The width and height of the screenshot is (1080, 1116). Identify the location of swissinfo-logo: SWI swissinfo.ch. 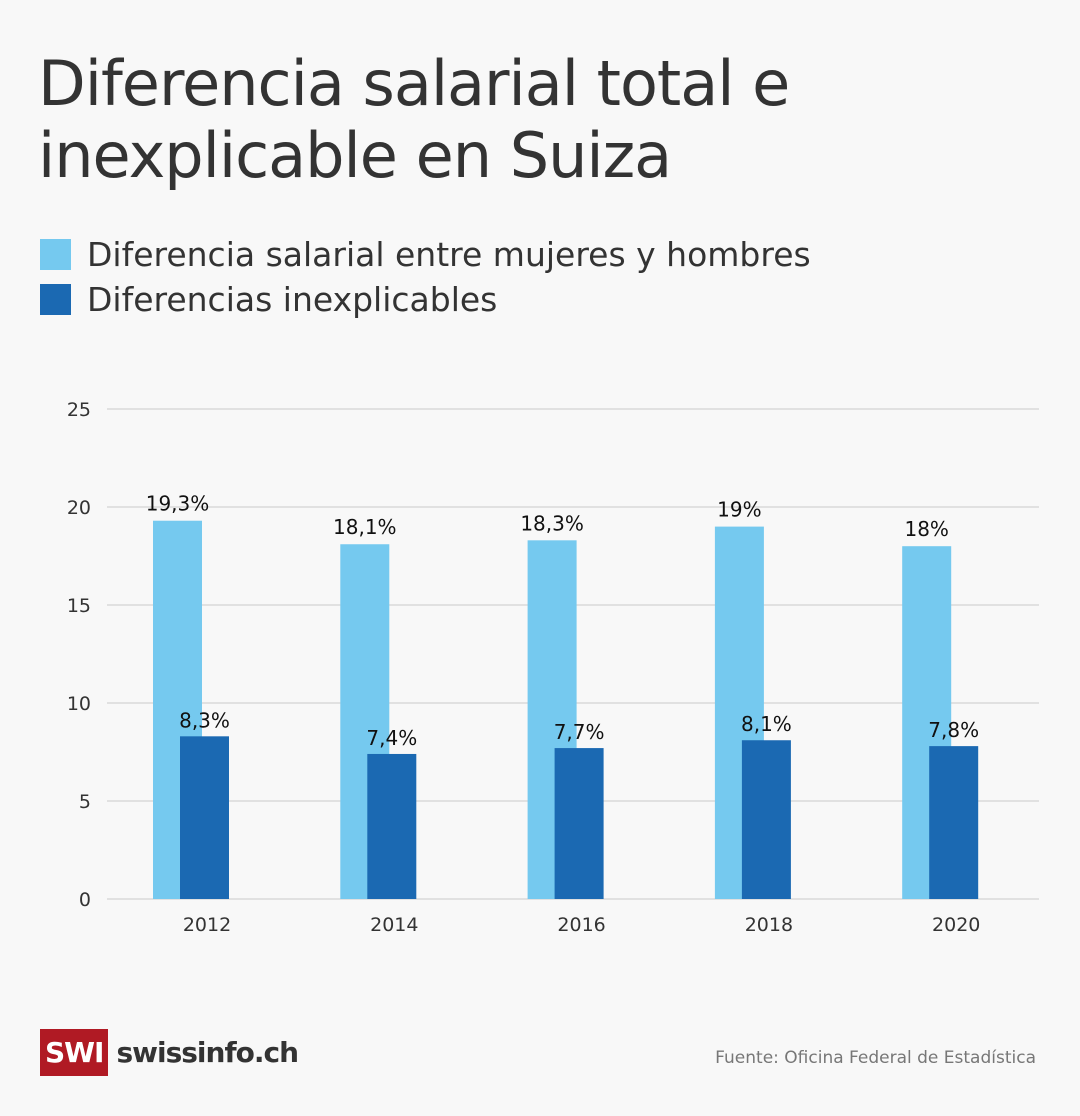
(169, 1052).